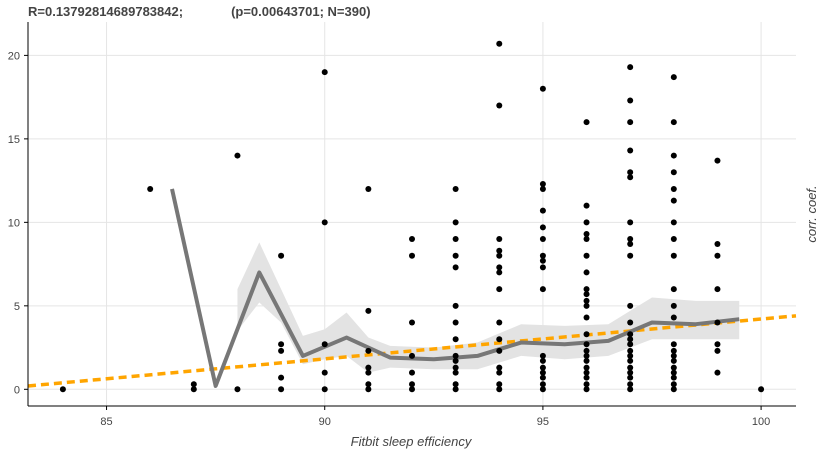 The image size is (824, 458). Describe the element at coordinates (543, 422) in the screenshot. I see `x-tick-label: 95` at that location.